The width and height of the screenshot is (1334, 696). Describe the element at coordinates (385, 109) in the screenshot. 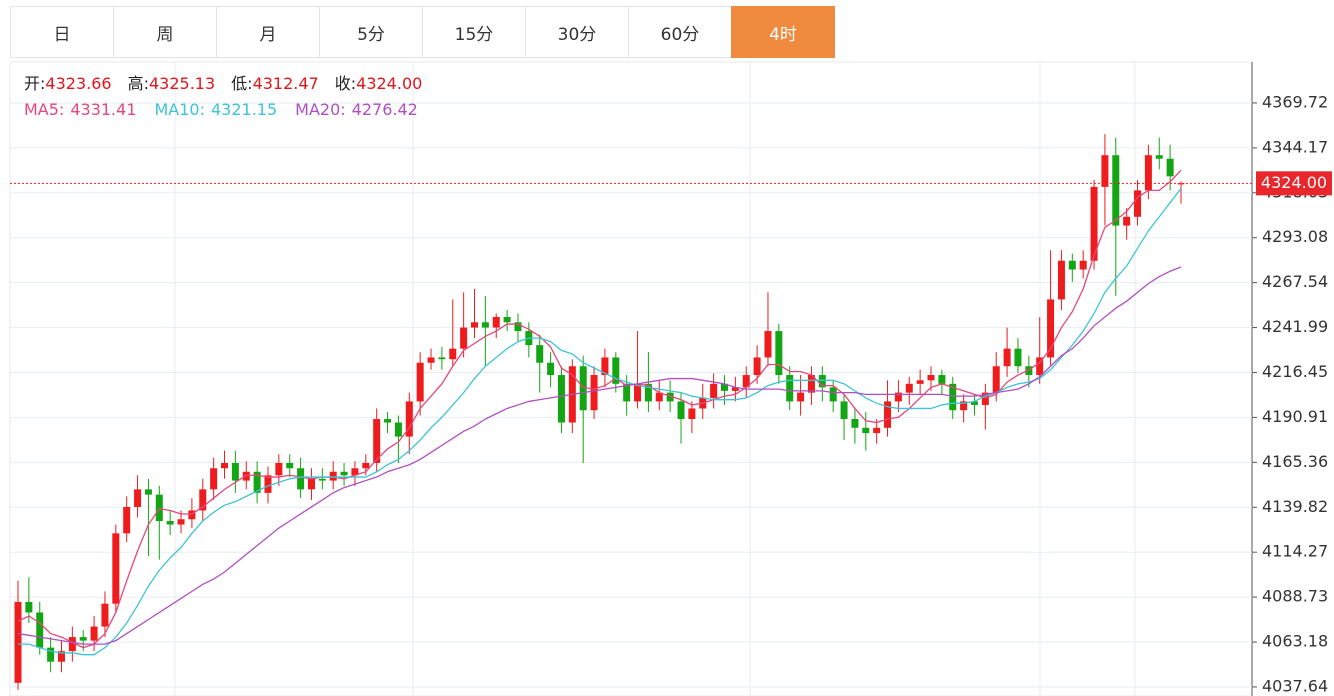

I see `legend-value: 4276.42` at that location.